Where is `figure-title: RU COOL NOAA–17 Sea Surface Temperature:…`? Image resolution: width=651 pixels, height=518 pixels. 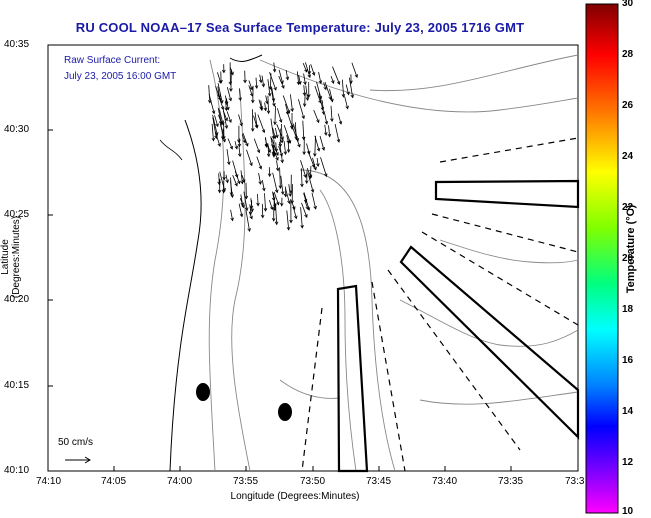 figure-title: RU COOL NOAA–17 Sea Surface Temperature:… is located at coordinates (300, 27).